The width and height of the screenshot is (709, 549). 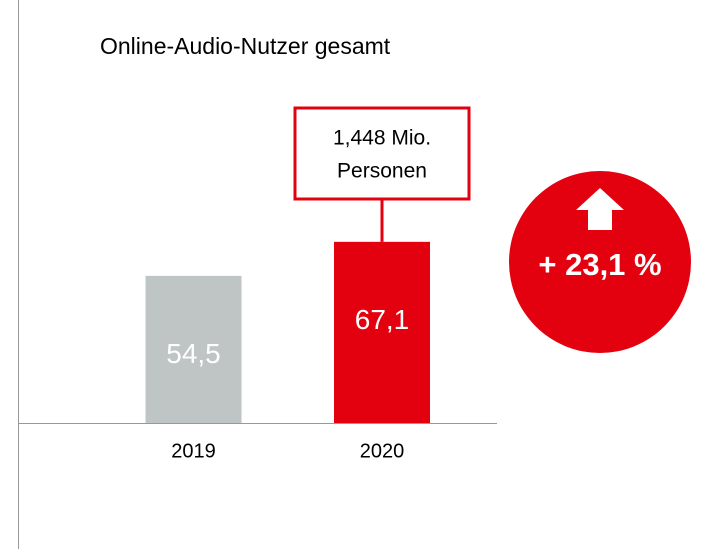 What do you see at coordinates (600, 209) in the screenshot?
I see `up-arrow` at bounding box center [600, 209].